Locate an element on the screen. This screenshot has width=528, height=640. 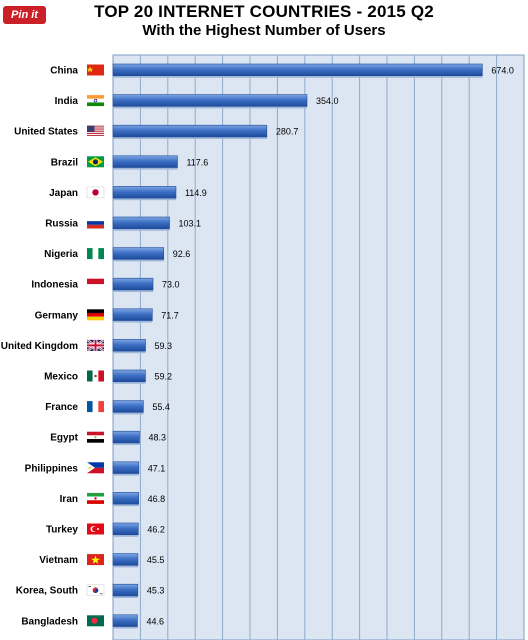
bangladesh-flag-icon is located at coordinates (95, 621).